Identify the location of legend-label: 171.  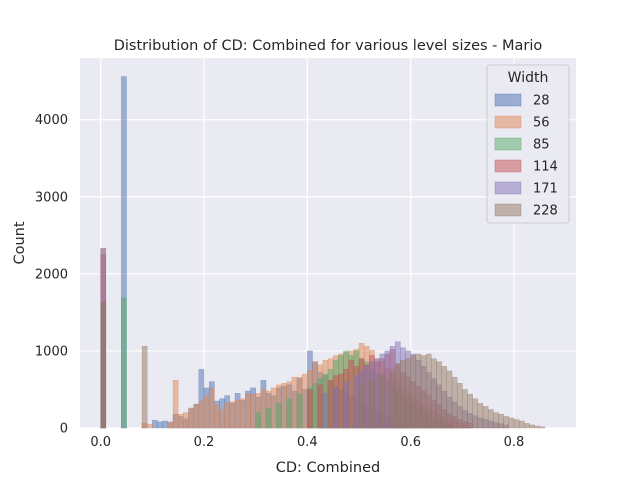
(545, 189).